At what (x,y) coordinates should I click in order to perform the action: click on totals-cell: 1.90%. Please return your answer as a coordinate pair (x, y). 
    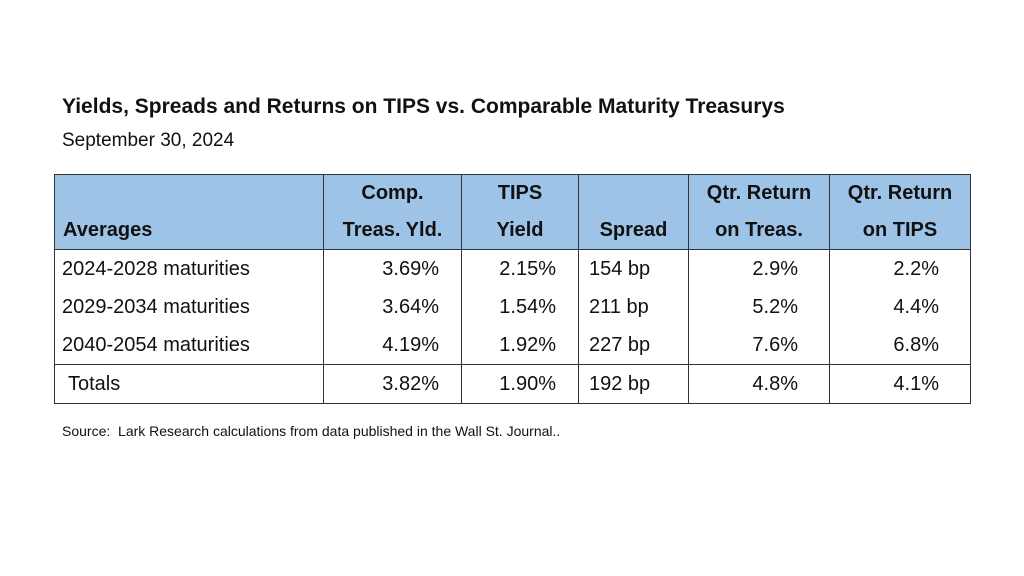
    Looking at the image, I should click on (520, 384).